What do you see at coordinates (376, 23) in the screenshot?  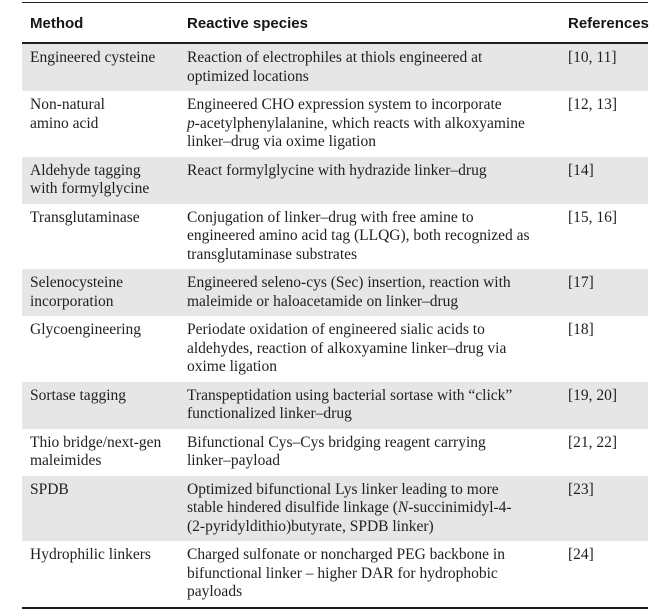 I see `header-reactive-species: Reactive species` at bounding box center [376, 23].